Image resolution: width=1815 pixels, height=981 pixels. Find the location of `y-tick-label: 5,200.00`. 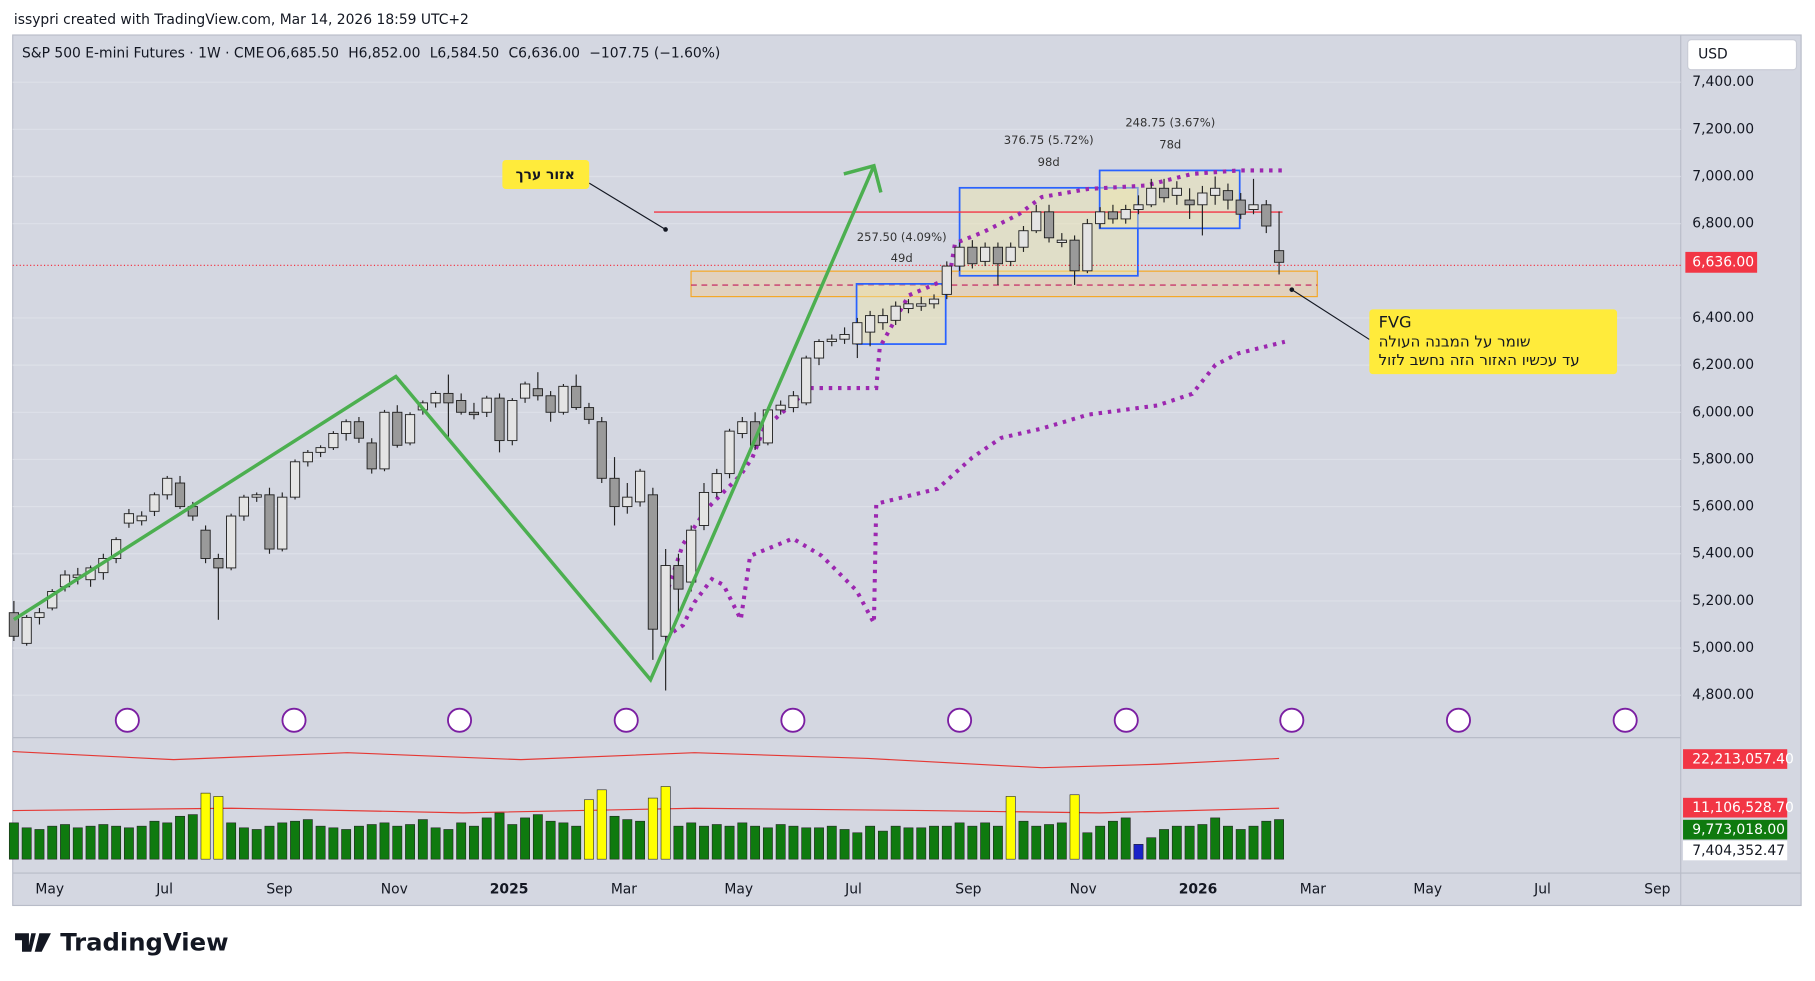

y-tick-label: 5,200.00 is located at coordinates (1723, 601).